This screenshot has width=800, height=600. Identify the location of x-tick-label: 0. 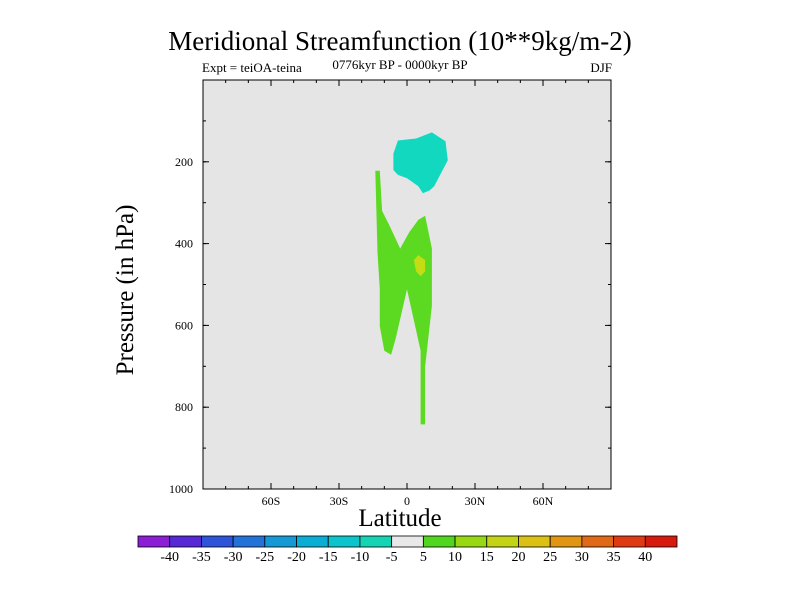
(407, 501).